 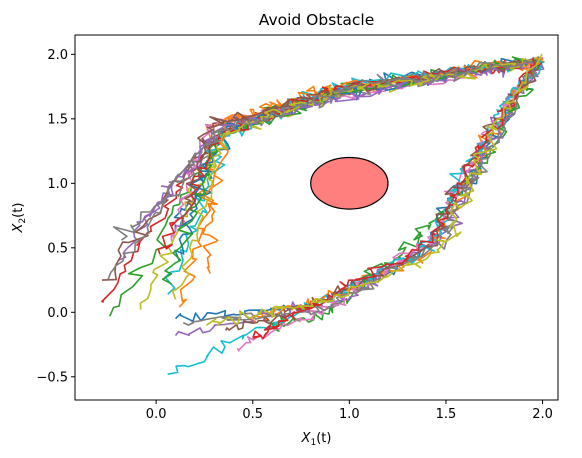 What do you see at coordinates (316, 439) in the screenshot?
I see `x-axis-label: X1(t)` at bounding box center [316, 439].